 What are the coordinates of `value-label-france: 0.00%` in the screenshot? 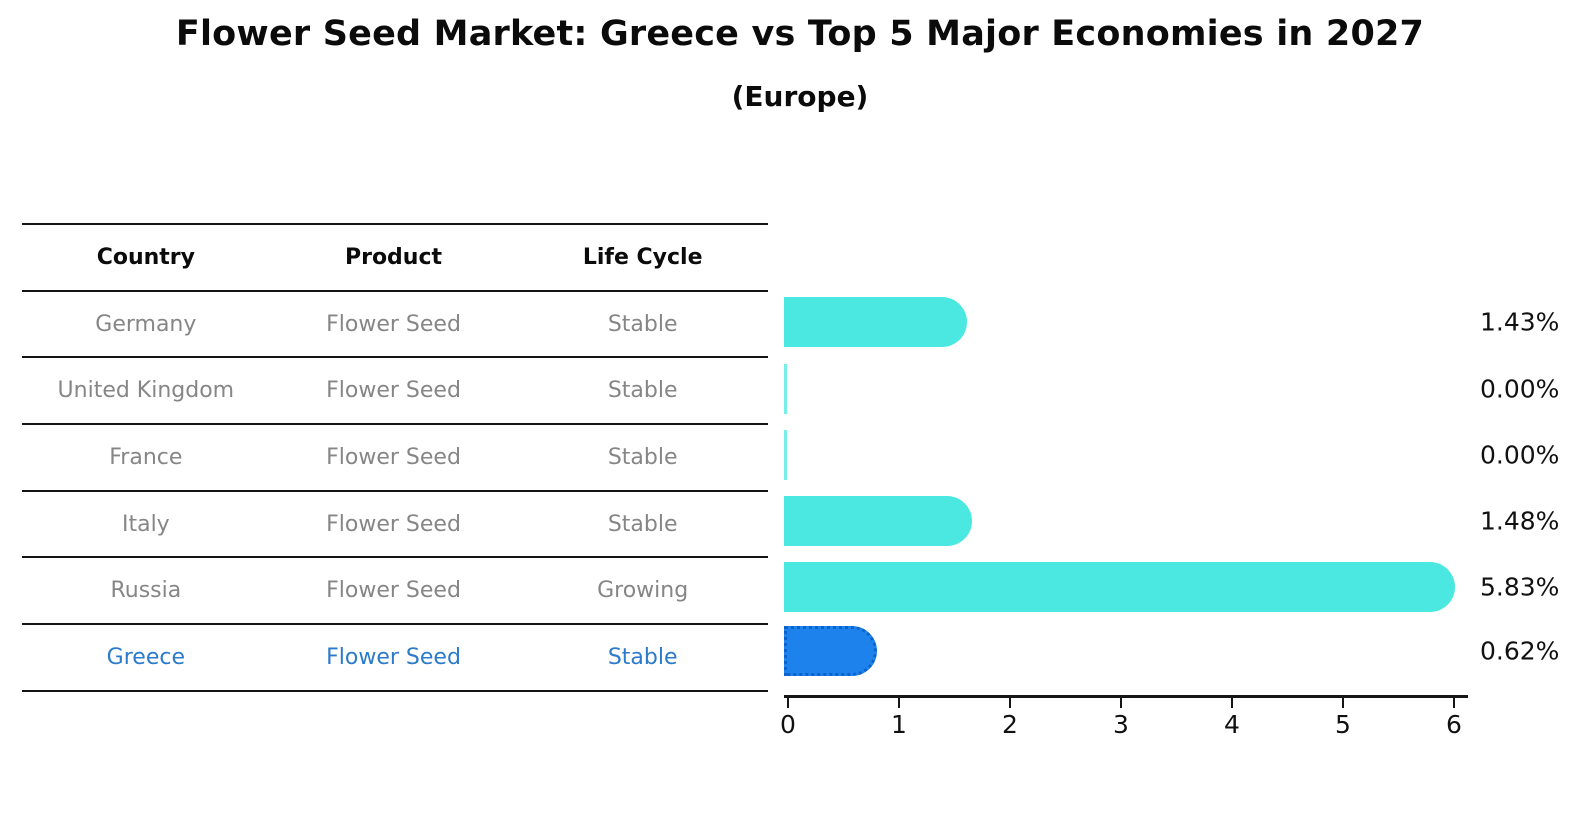 It's located at (1520, 455).